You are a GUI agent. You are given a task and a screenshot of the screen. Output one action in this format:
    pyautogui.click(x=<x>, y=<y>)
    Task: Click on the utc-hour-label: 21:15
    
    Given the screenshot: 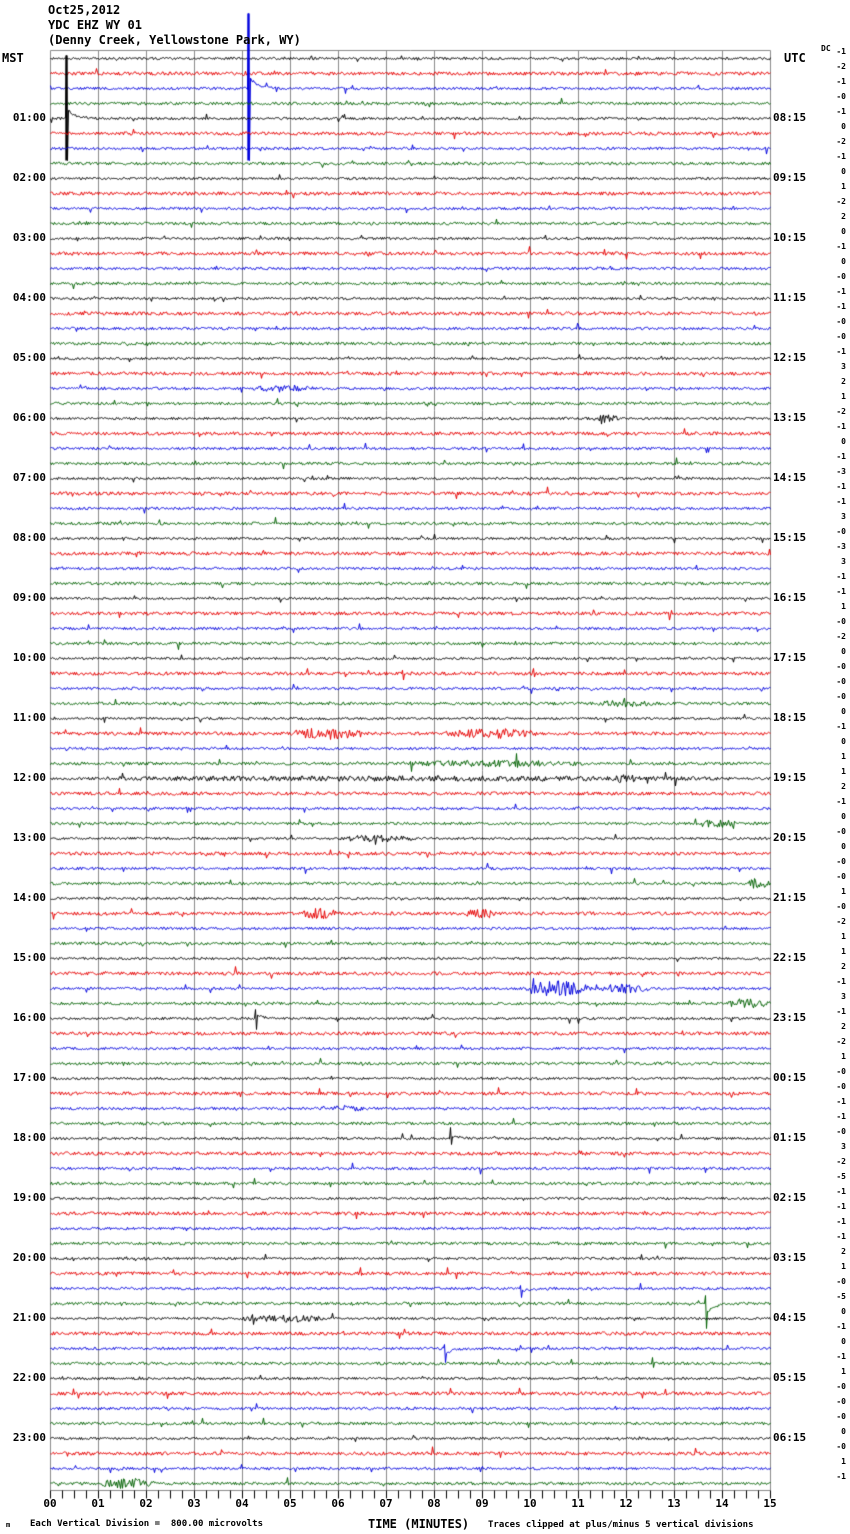 What is the action you would take?
    pyautogui.click(x=790, y=897)
    